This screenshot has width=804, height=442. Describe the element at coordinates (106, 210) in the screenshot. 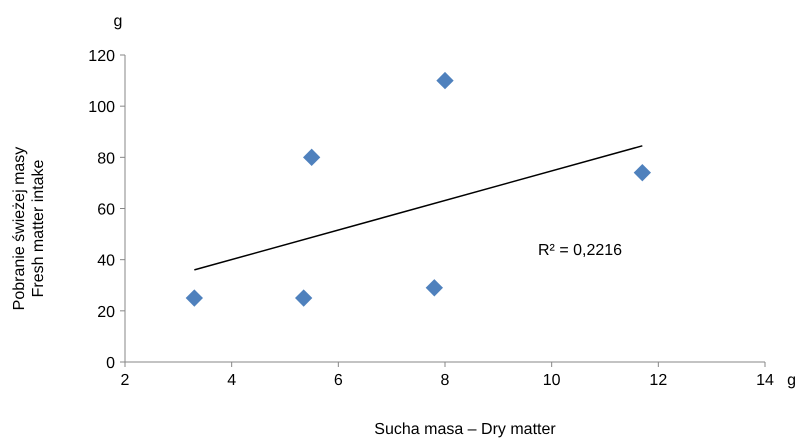

I see `y-tick-label: 60` at that location.